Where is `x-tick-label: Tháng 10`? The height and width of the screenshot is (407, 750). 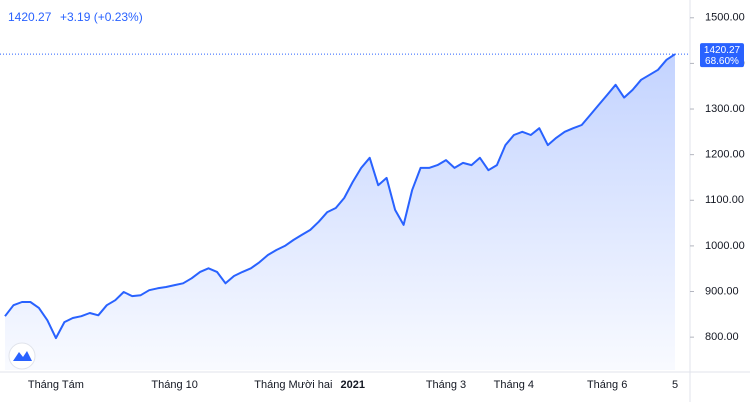
x-tick-label: Tháng 10 is located at coordinates (174, 385).